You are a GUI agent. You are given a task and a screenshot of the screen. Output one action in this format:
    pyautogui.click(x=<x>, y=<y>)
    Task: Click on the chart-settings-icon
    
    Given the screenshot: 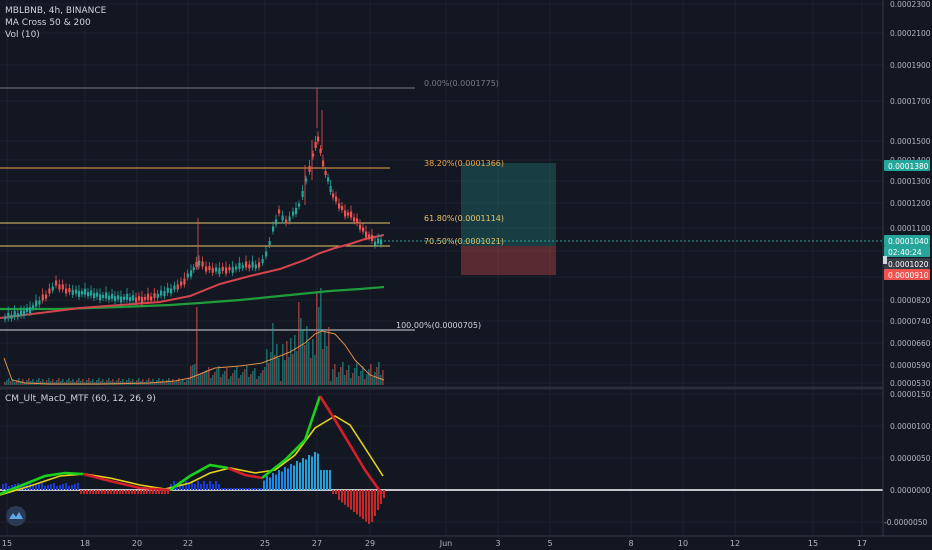 What is the action you would take?
    pyautogui.click(x=885, y=260)
    